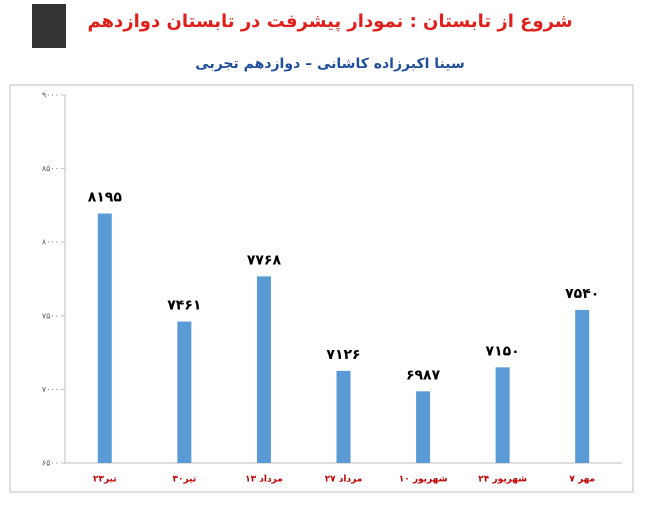 Image resolution: width=648 pixels, height=514 pixels. What do you see at coordinates (582, 480) in the screenshot?
I see `x-tick-label: ۷ مهر` at bounding box center [582, 480].